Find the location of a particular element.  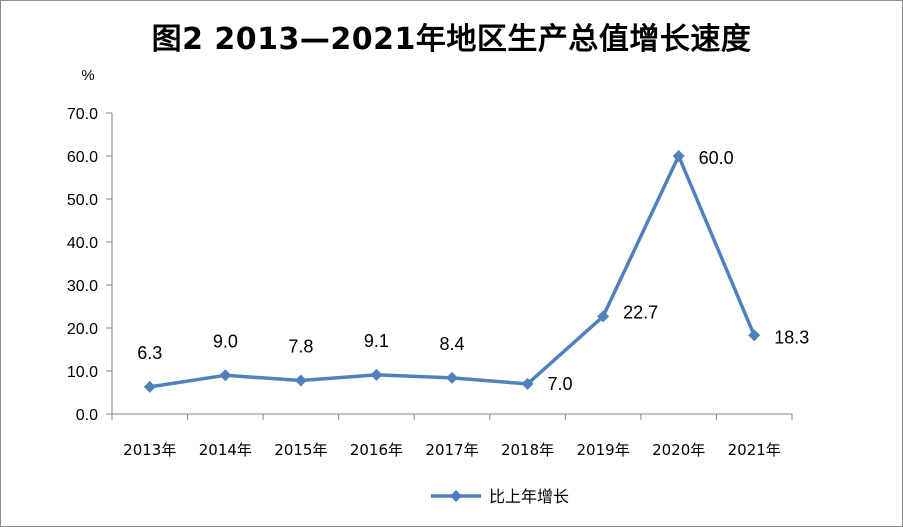

x-tick-label: 2019年 is located at coordinates (603, 450).